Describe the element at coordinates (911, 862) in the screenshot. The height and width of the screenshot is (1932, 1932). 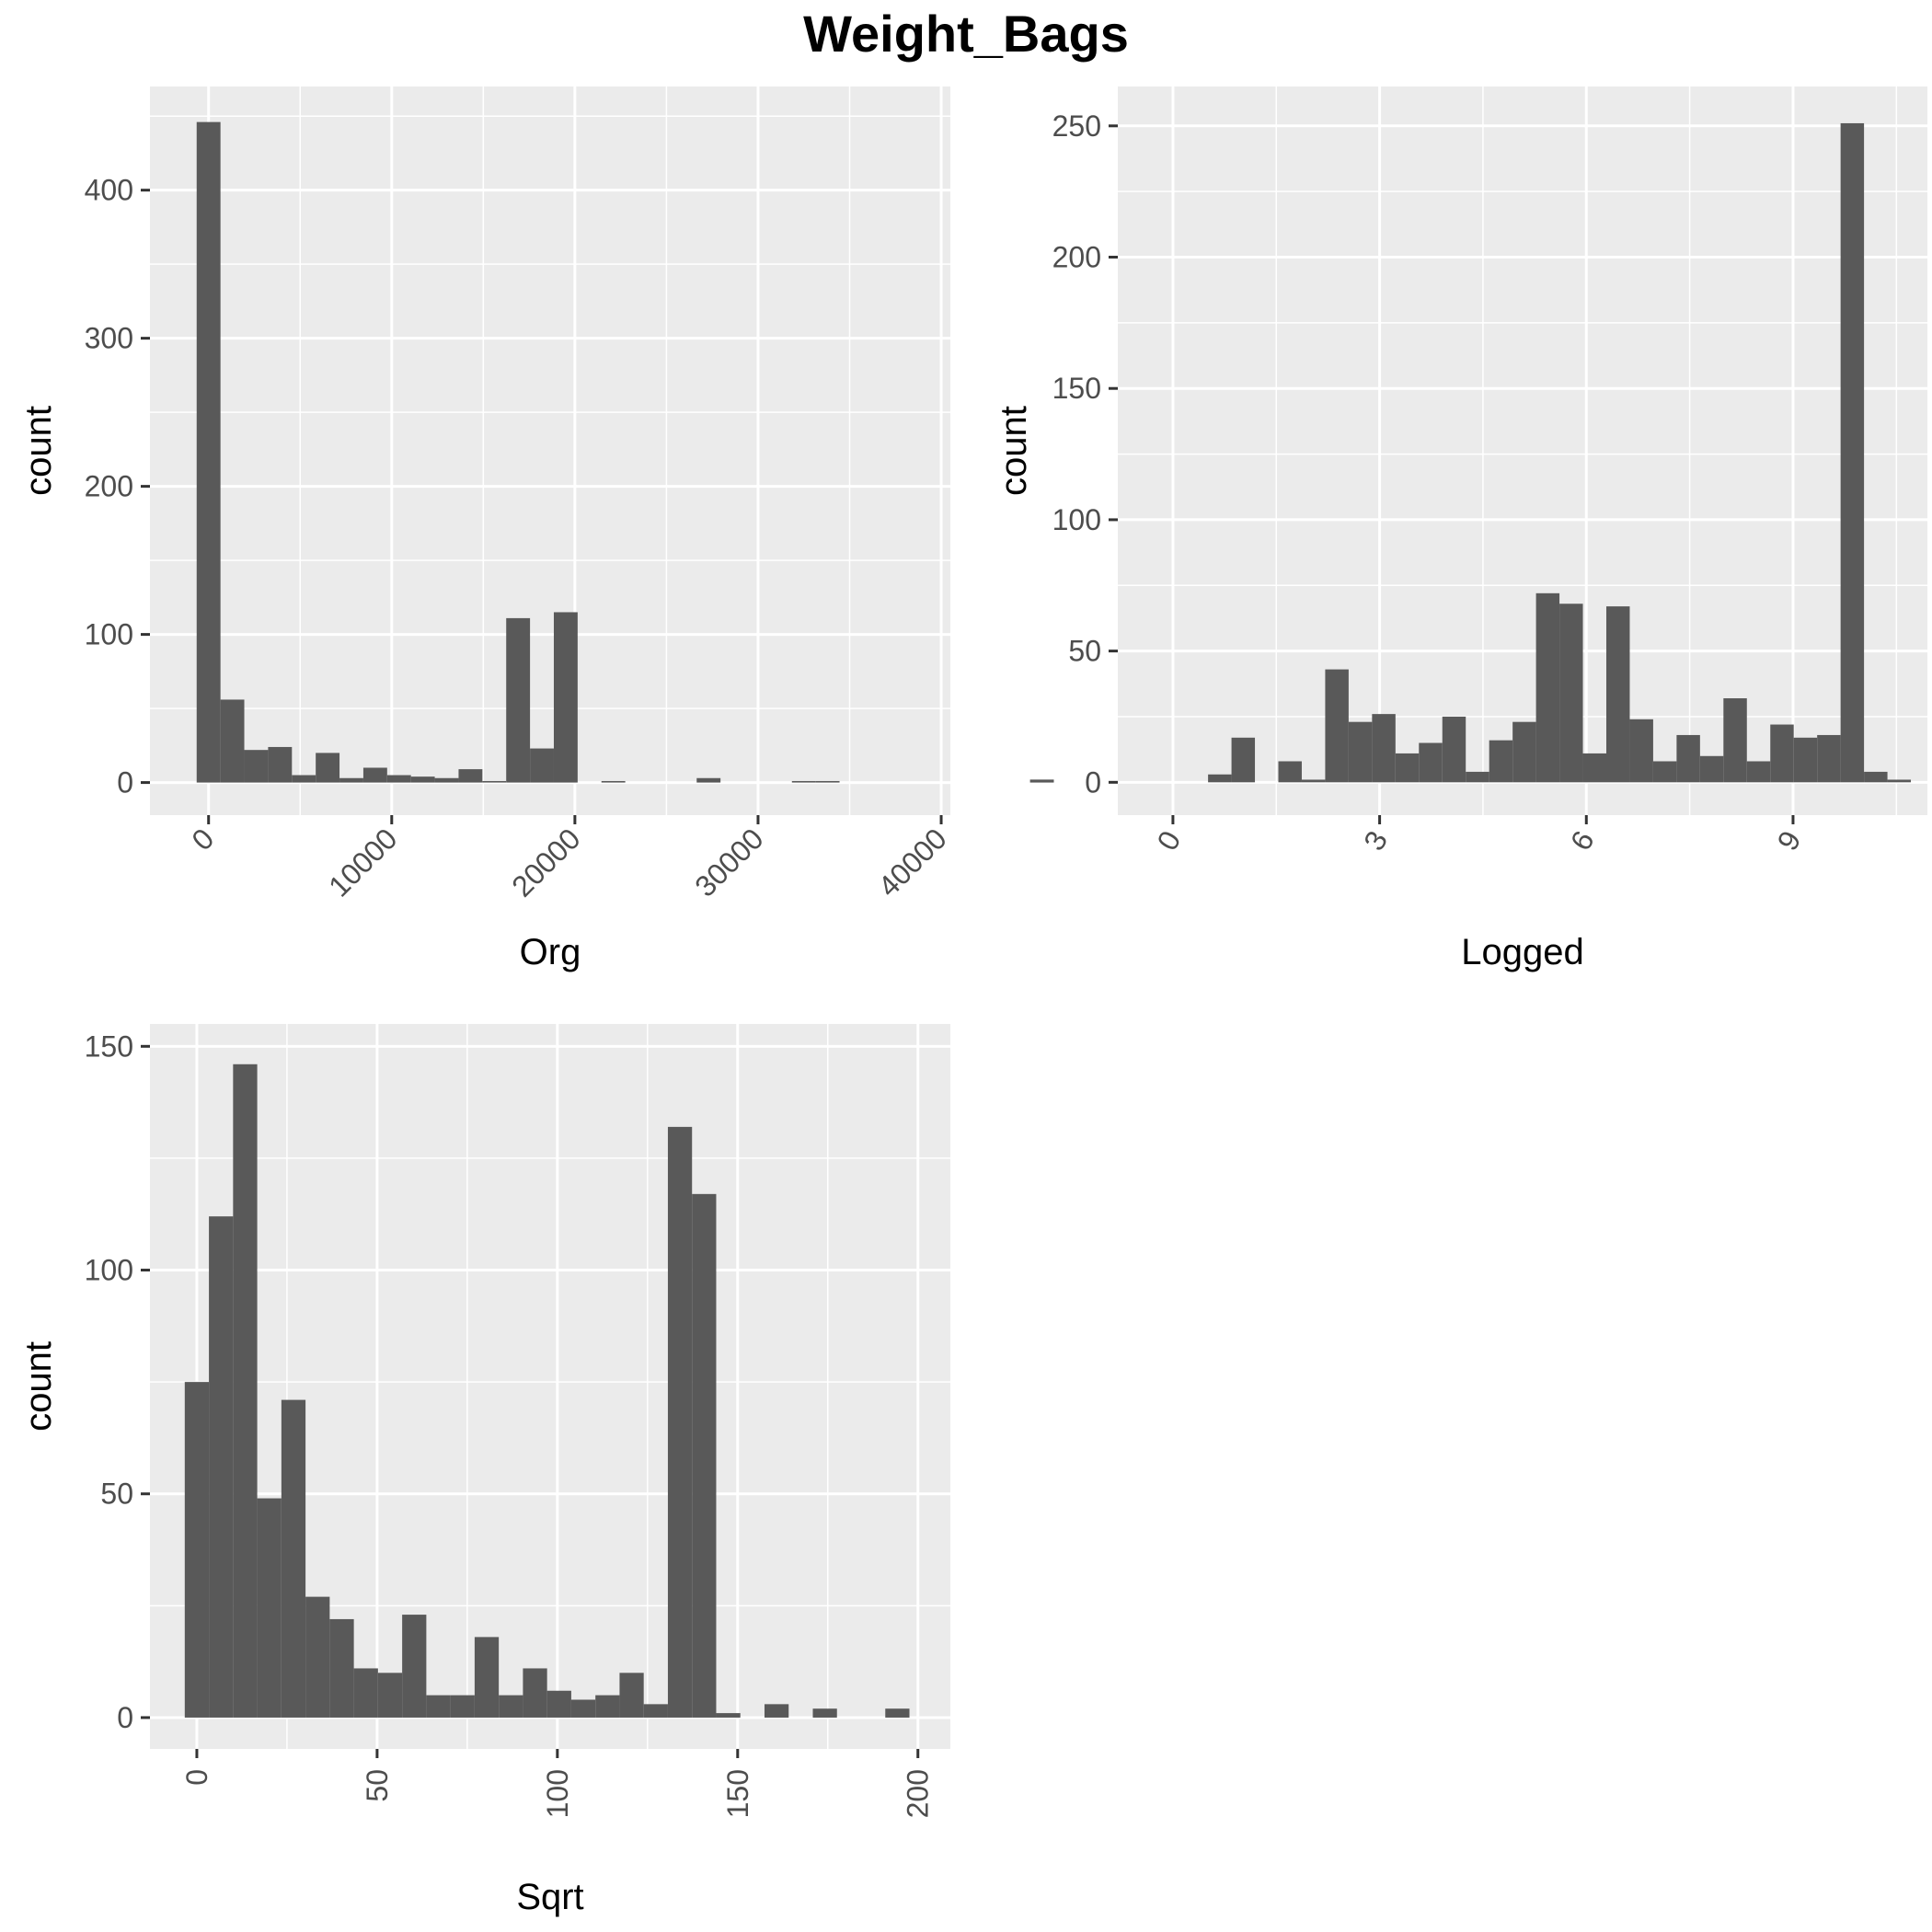
I see `x-tick-label: 40000` at that location.